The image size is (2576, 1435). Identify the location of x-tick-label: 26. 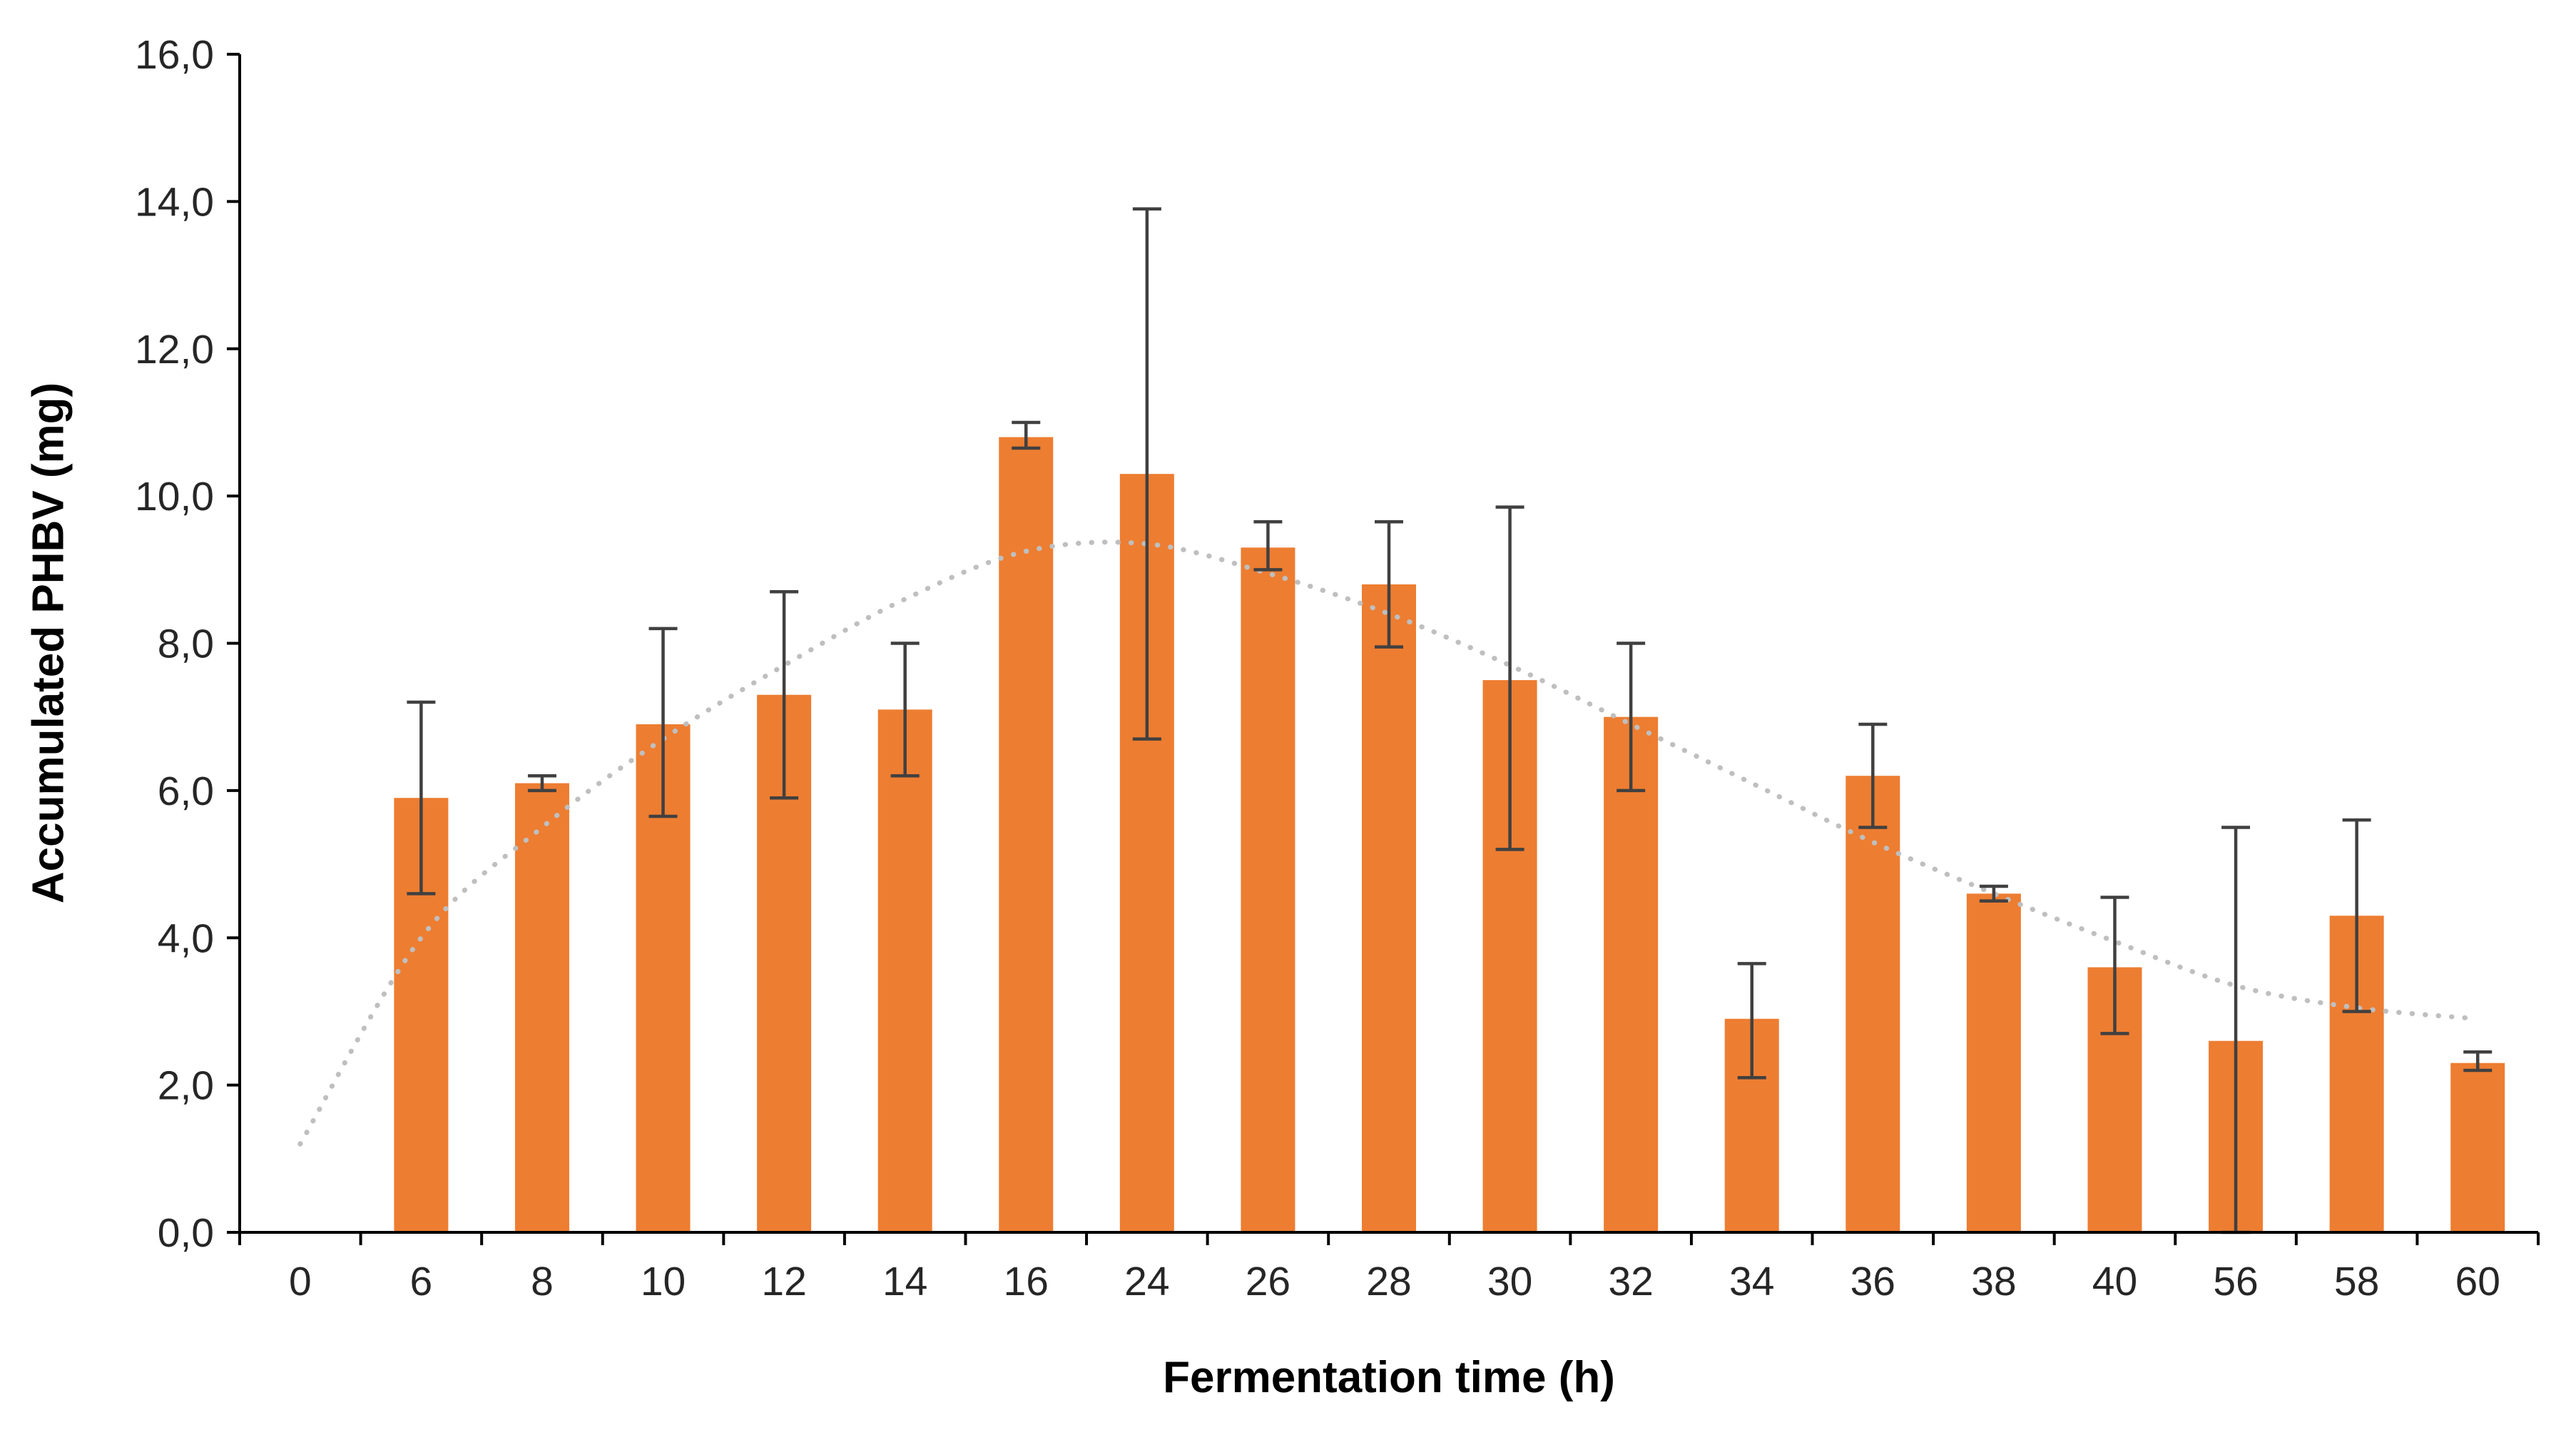
(1268, 1281).